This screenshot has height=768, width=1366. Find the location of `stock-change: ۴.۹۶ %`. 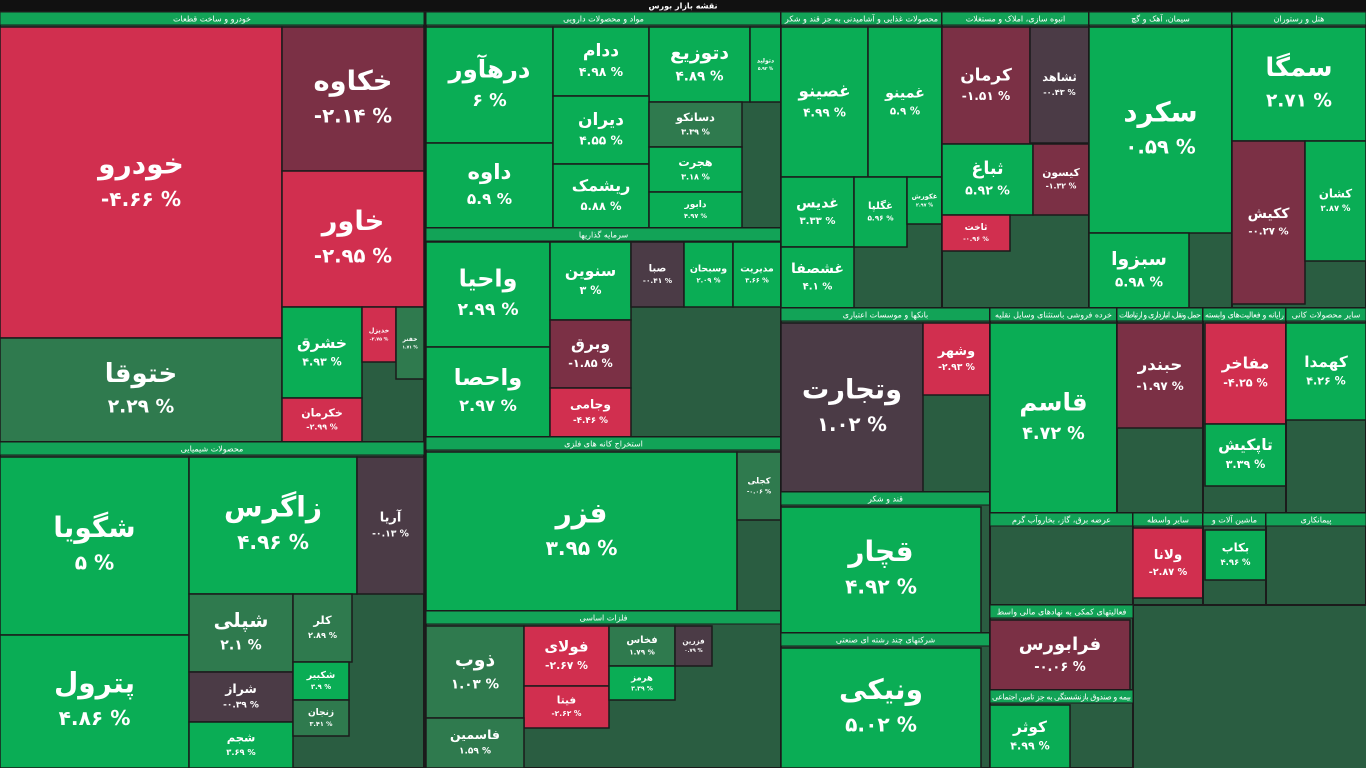

stock-change: ۴.۹۶ % is located at coordinates (1235, 562).